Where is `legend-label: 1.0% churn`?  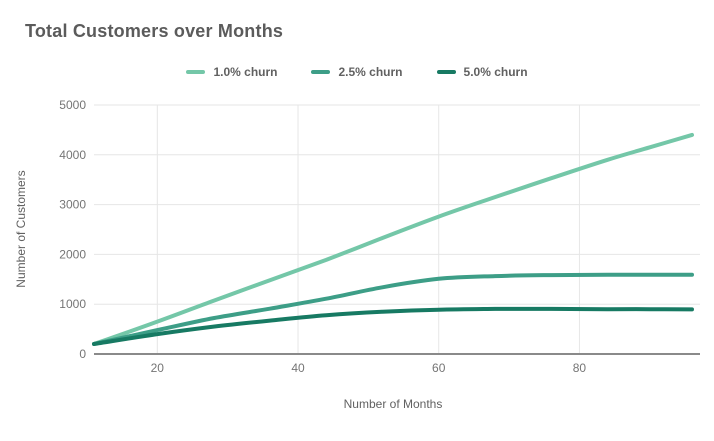
legend-label: 1.0% churn is located at coordinates (245, 72).